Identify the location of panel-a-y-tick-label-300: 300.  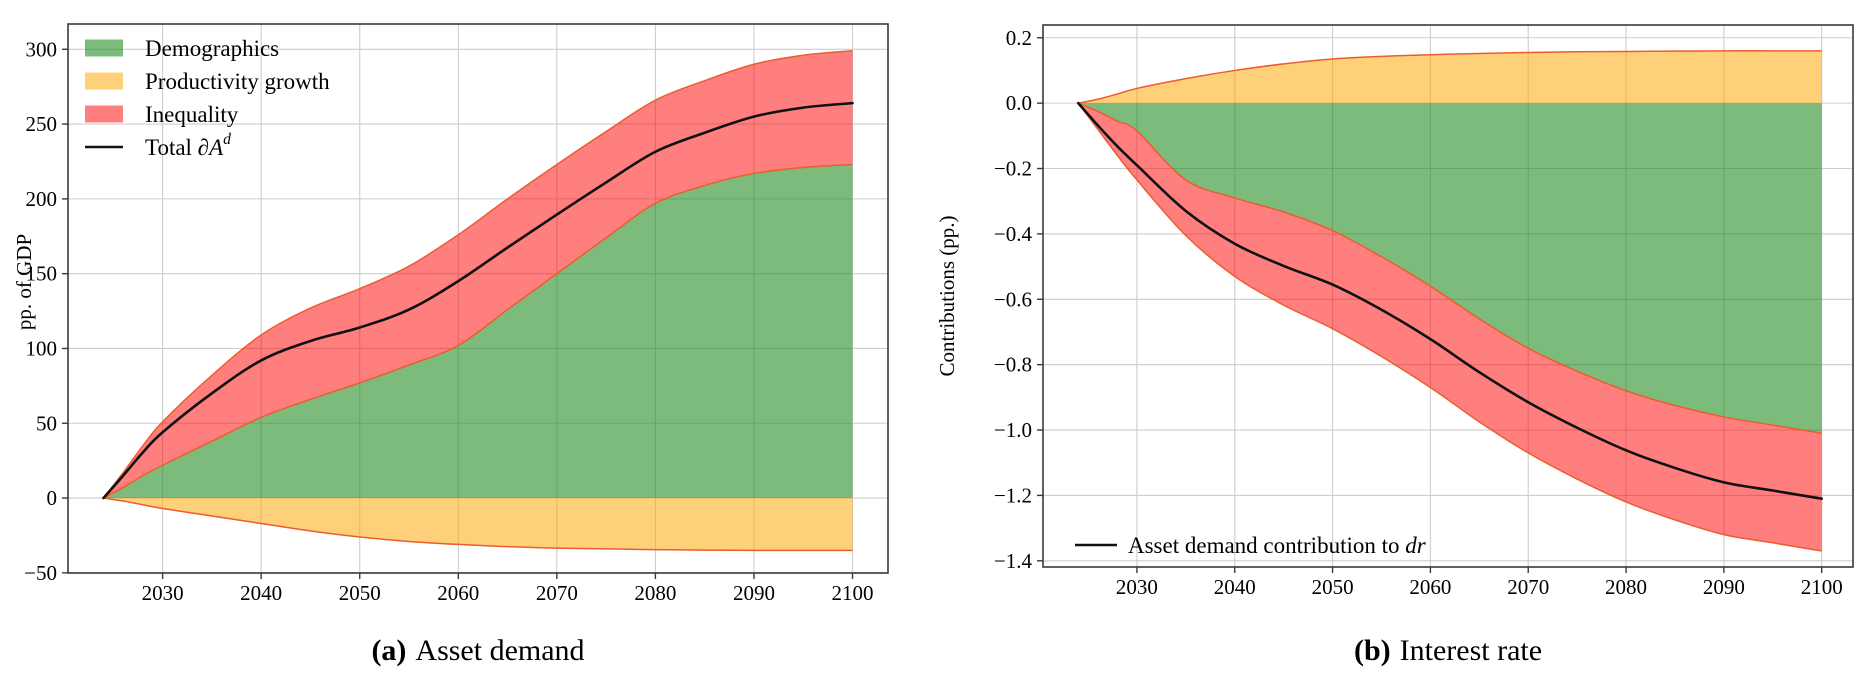
(42, 49).